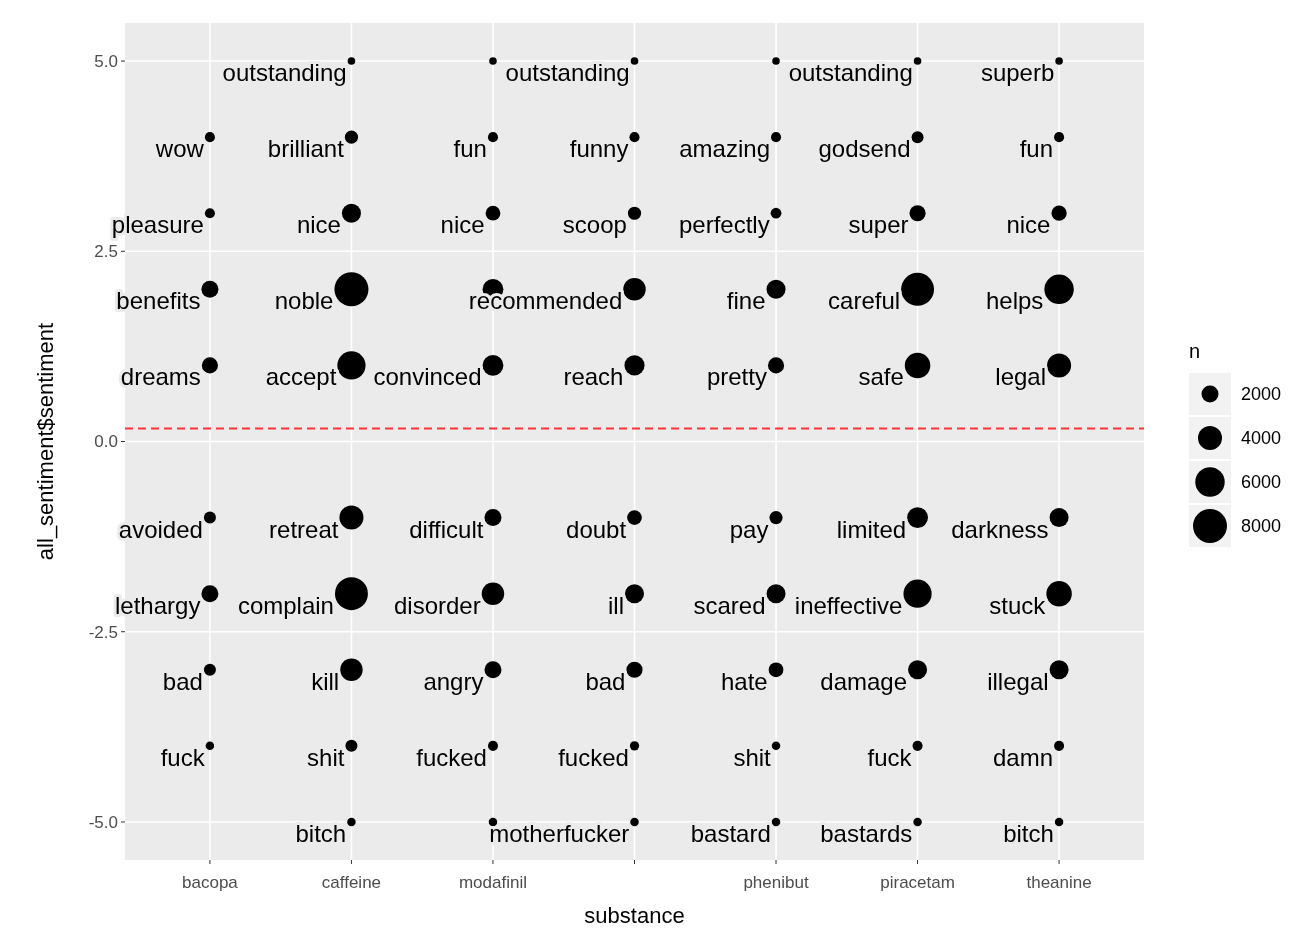 The image size is (1314, 932). Describe the element at coordinates (210, 882) in the screenshot. I see `x-tick-label: bacopa` at that location.